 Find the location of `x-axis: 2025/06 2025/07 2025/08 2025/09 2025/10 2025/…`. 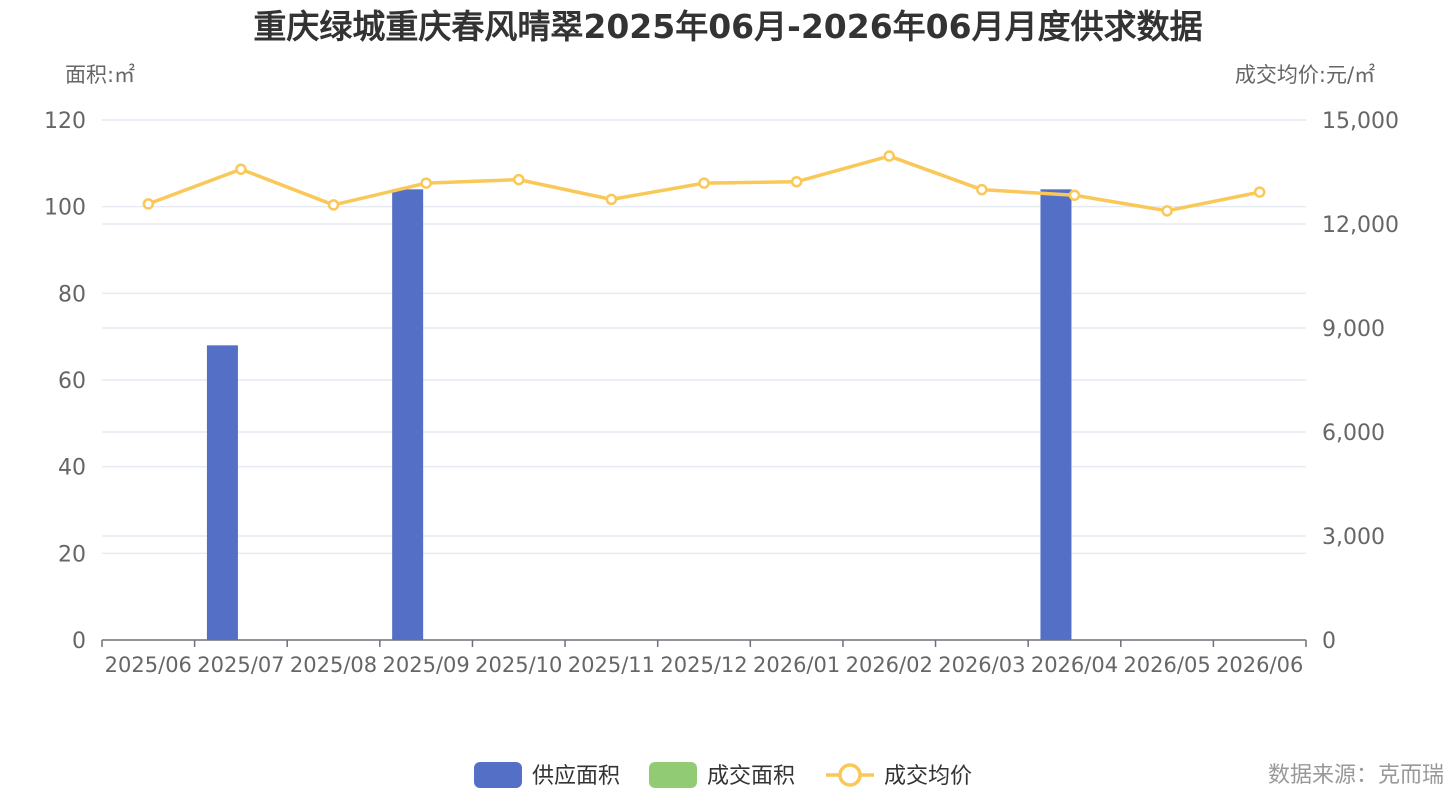

x-axis: 2025/06 2025/07 2025/08 2025/09 2025/10 2025/… is located at coordinates (704, 658).